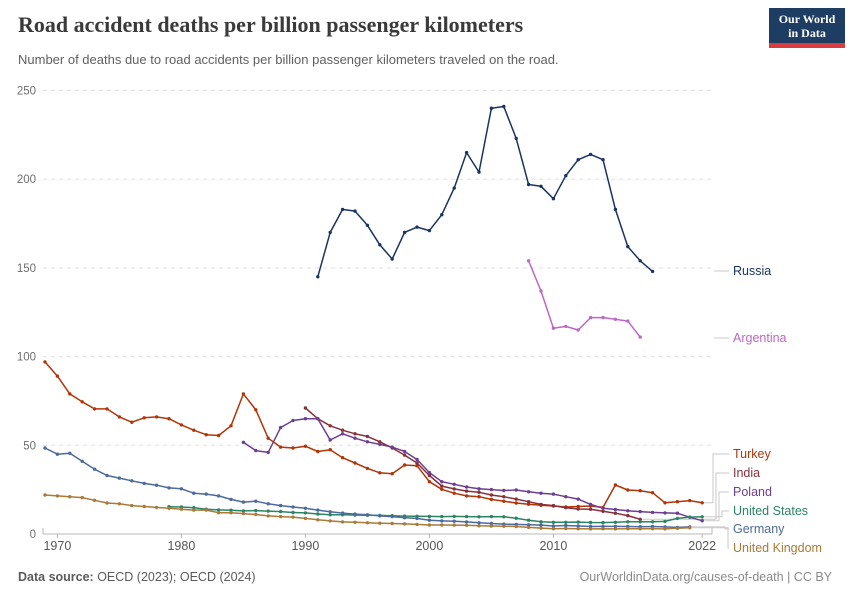 This screenshot has height=600, width=850. I want to click on data-point-russia-2011, so click(566, 176).